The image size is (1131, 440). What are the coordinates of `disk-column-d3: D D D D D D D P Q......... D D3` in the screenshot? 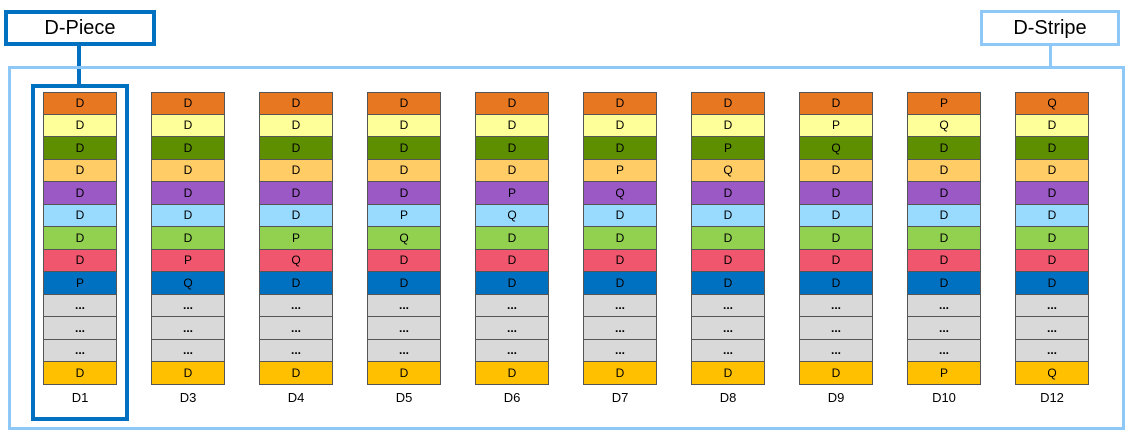 It's located at (188, 248).